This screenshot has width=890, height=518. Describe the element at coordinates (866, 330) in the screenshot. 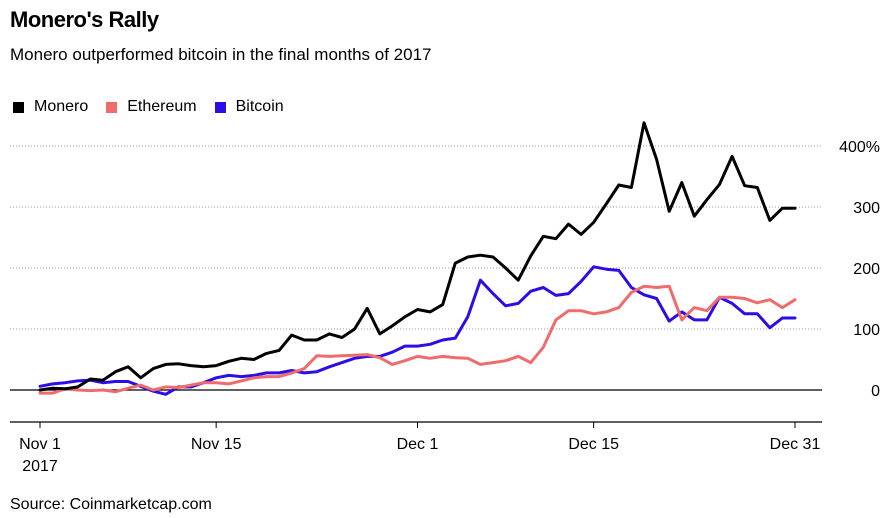

I see `y-tick-label-100: 100` at that location.